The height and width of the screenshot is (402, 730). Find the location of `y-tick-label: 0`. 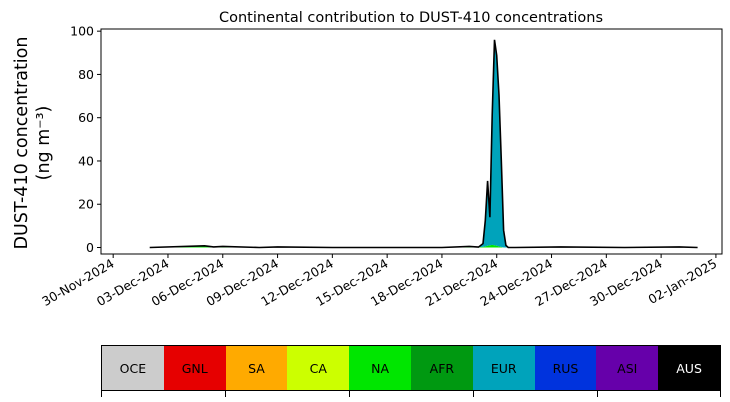

y-tick-label: 0 is located at coordinates (90, 247).